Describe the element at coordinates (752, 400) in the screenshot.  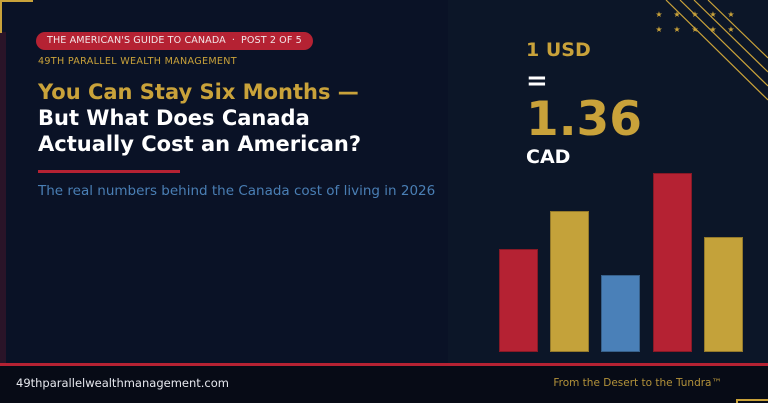
I see `corner-bracket-bottom-right` at that location.